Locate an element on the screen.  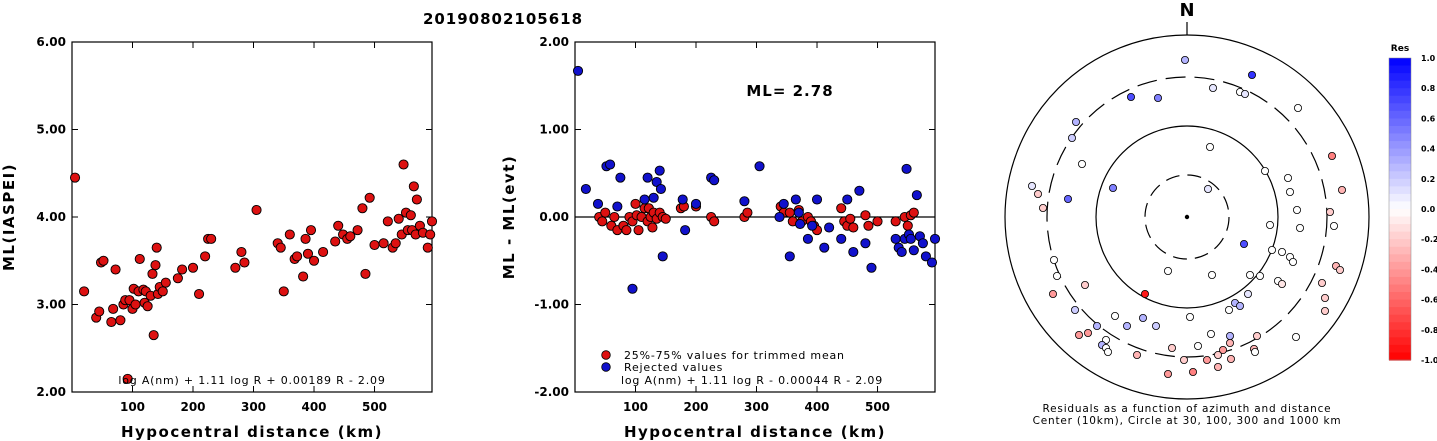
panel1-xtick-label: 500 is located at coordinates (374, 407).